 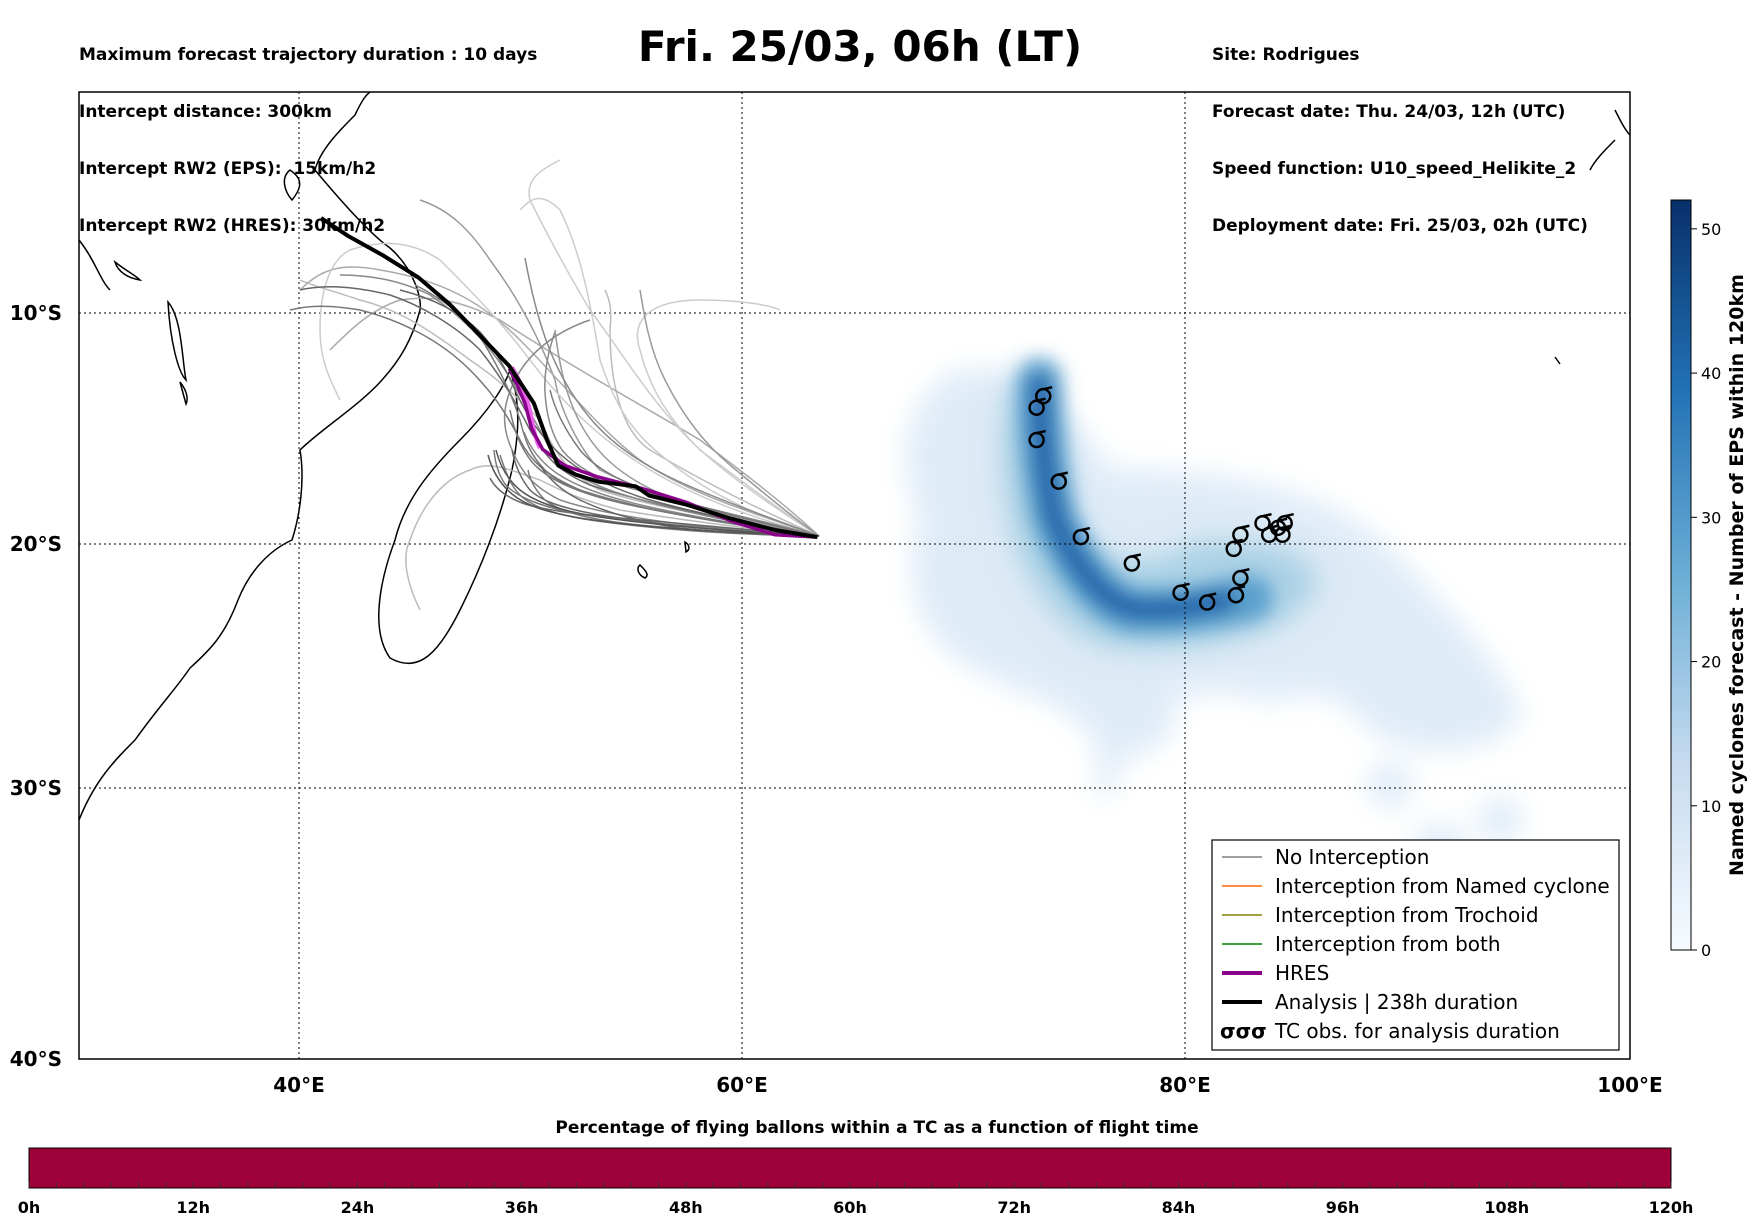 What do you see at coordinates (1396, 1002) in the screenshot?
I see `legend-label: Analysis | 238h duration` at bounding box center [1396, 1002].